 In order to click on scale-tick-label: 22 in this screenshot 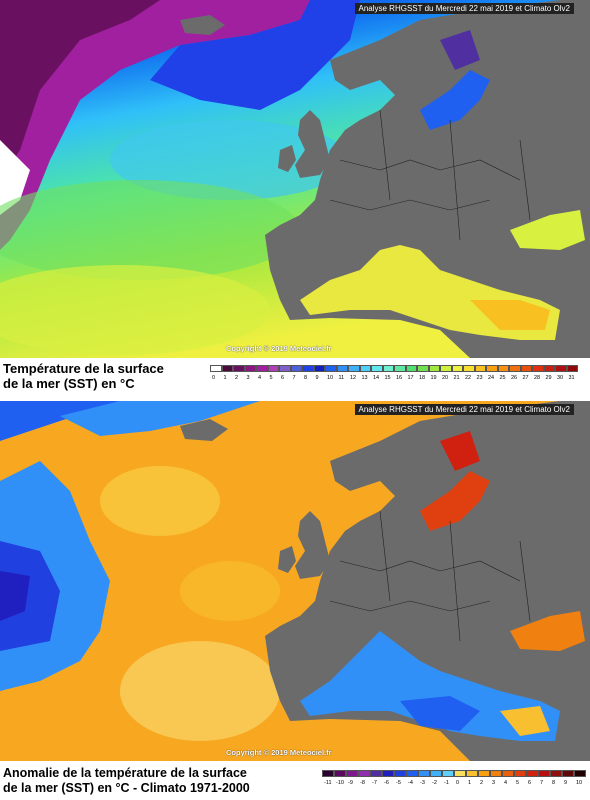, I will do `click(468, 378)`.